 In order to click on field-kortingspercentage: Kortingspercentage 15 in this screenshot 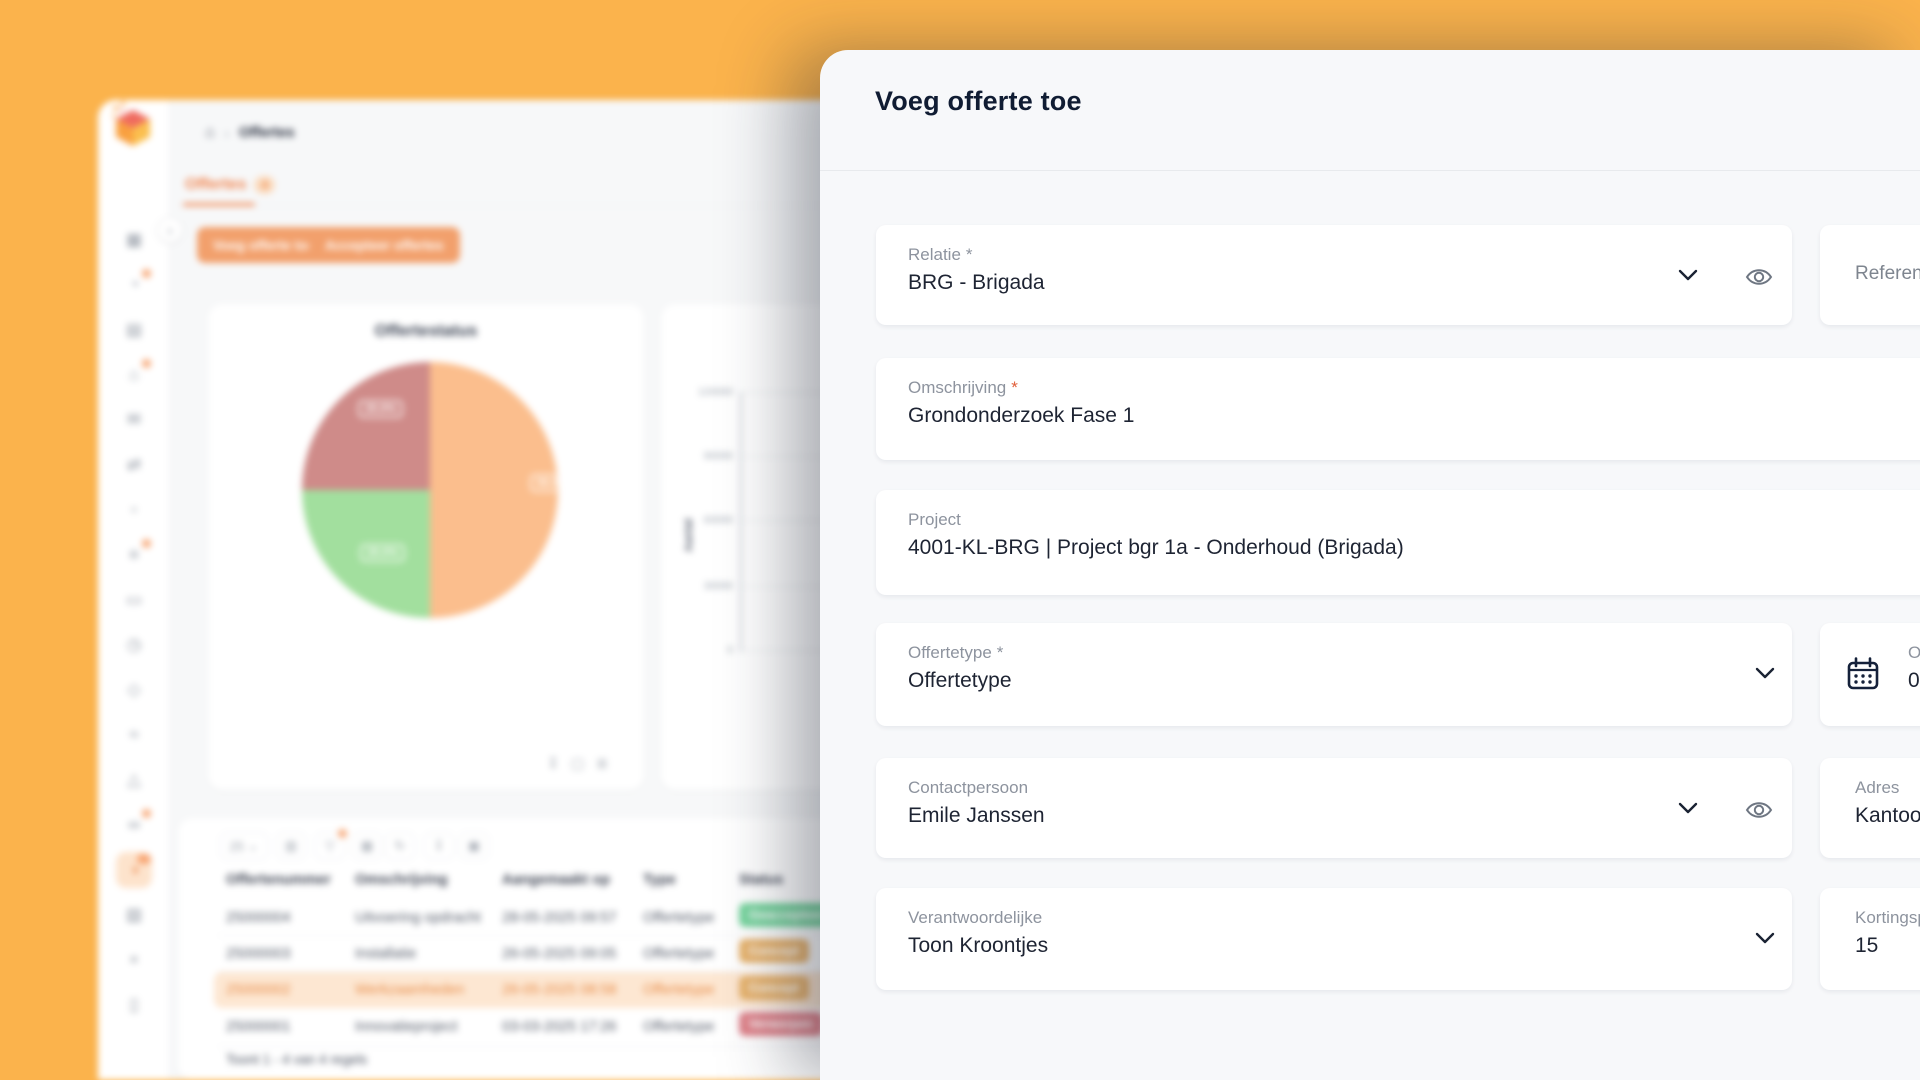, I will do `click(1870, 939)`.